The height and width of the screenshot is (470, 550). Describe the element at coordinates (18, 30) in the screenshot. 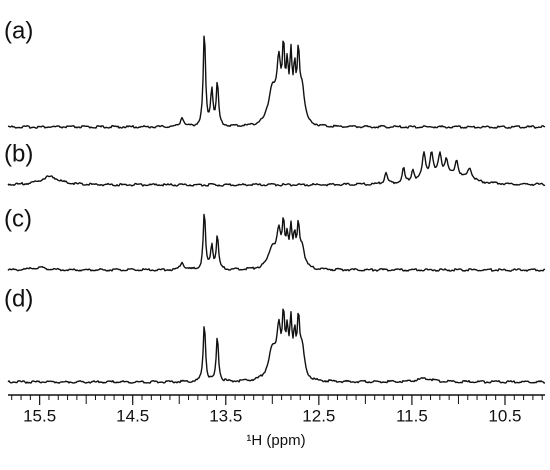

I see `legend-label: (a)` at that location.